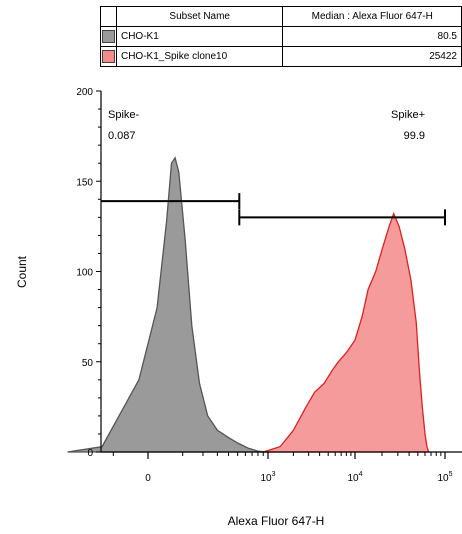 This screenshot has width=462, height=534. What do you see at coordinates (124, 115) in the screenshot?
I see `gate-name: Spike-` at bounding box center [124, 115].